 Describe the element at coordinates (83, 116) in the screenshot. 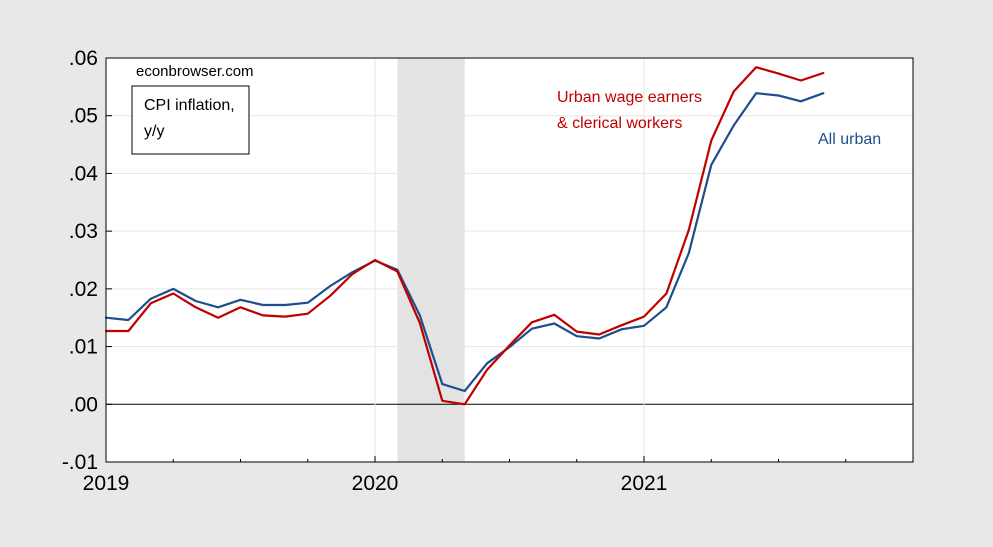

I see `y-tick-label: .05` at that location.